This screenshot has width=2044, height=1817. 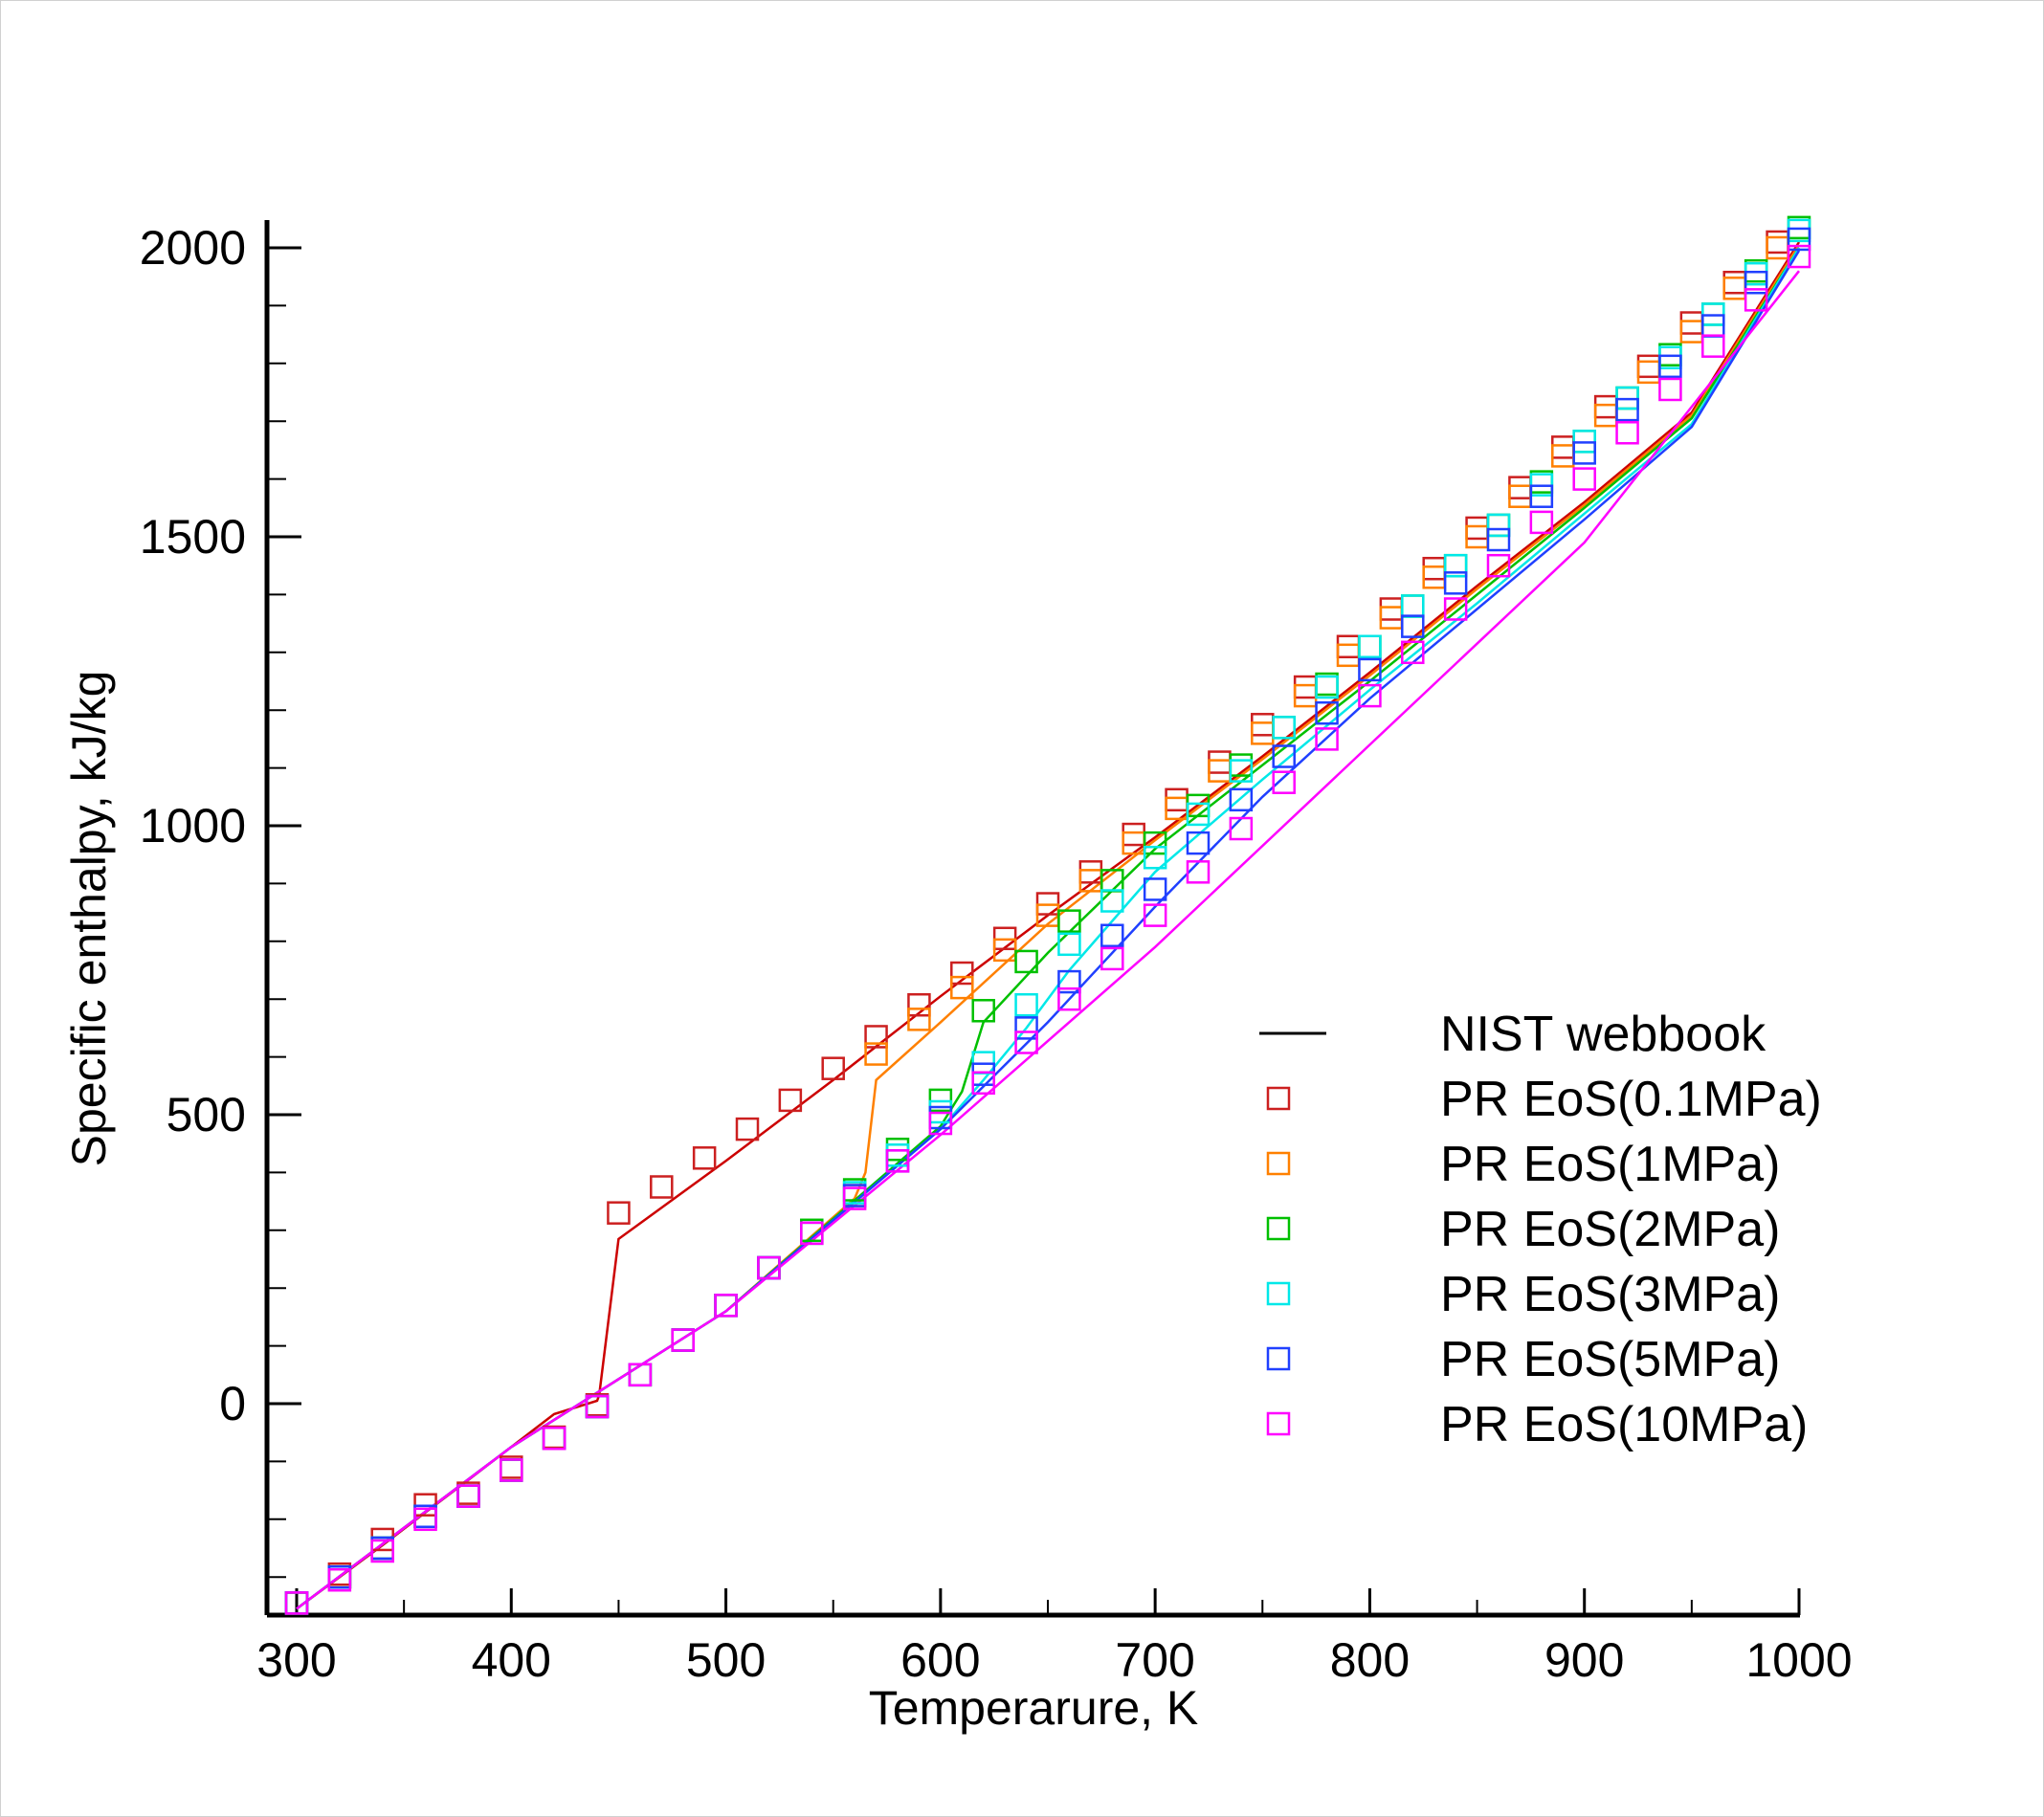 I want to click on y-tick-label: 2000, so click(x=193, y=248).